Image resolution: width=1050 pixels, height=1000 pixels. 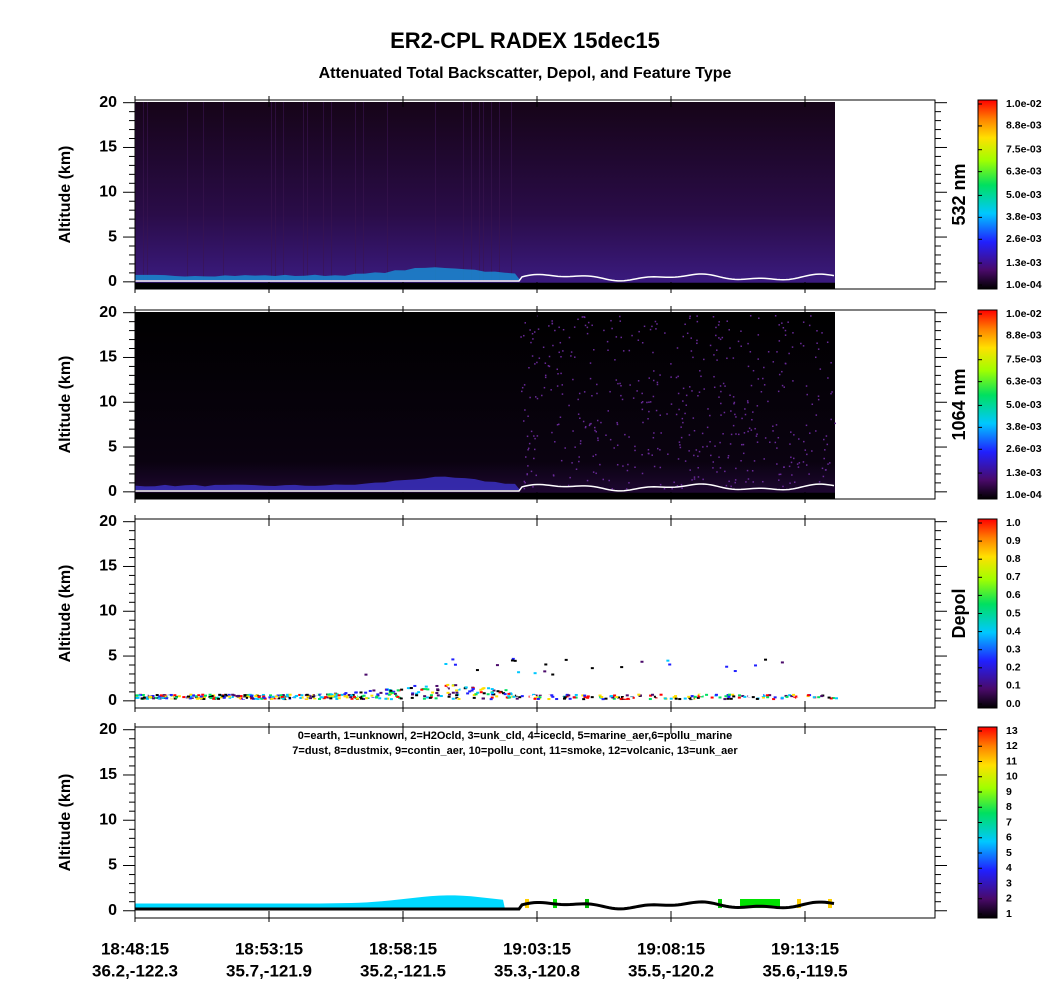 I want to click on y-tick-label: 20, so click(x=108, y=729).